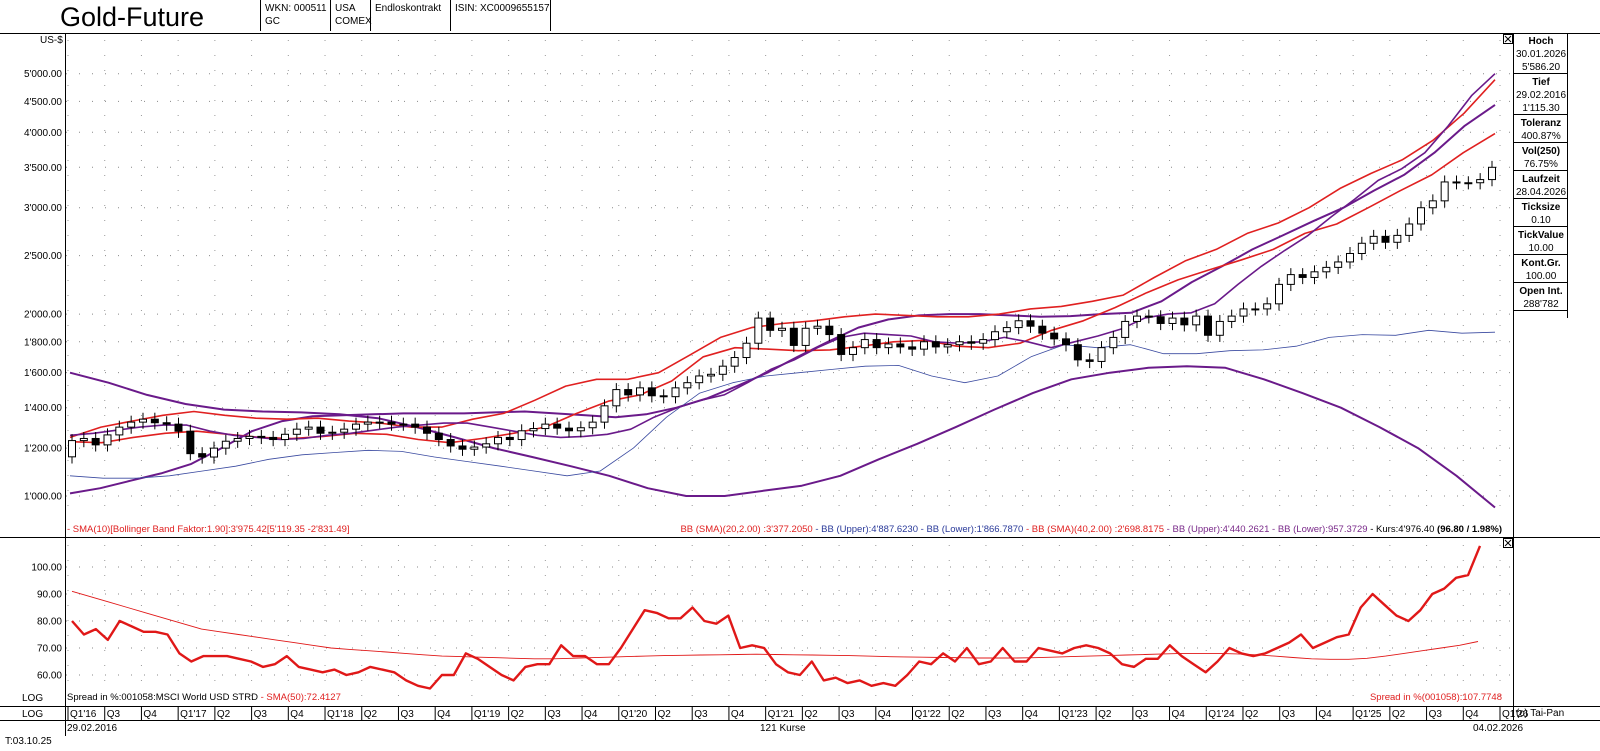 The width and height of the screenshot is (1600, 751). Describe the element at coordinates (1541, 248) in the screenshot. I see `side-value: 10.00` at that location.